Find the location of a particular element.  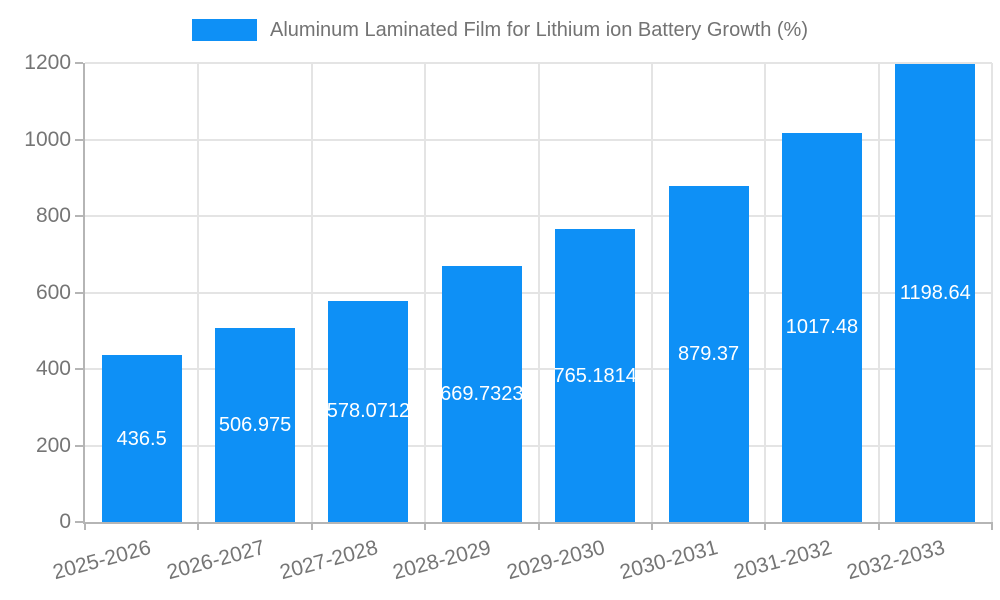

y-axis-tick-label: 800 is located at coordinates (53, 215).